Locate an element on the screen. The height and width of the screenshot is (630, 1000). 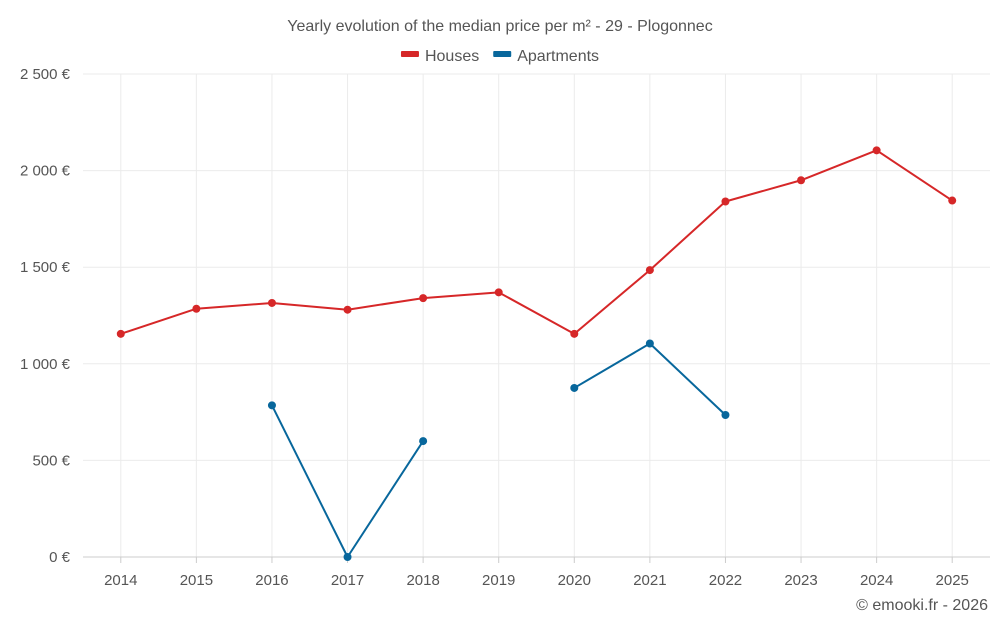
x-tick-label: 2019 is located at coordinates (498, 580).